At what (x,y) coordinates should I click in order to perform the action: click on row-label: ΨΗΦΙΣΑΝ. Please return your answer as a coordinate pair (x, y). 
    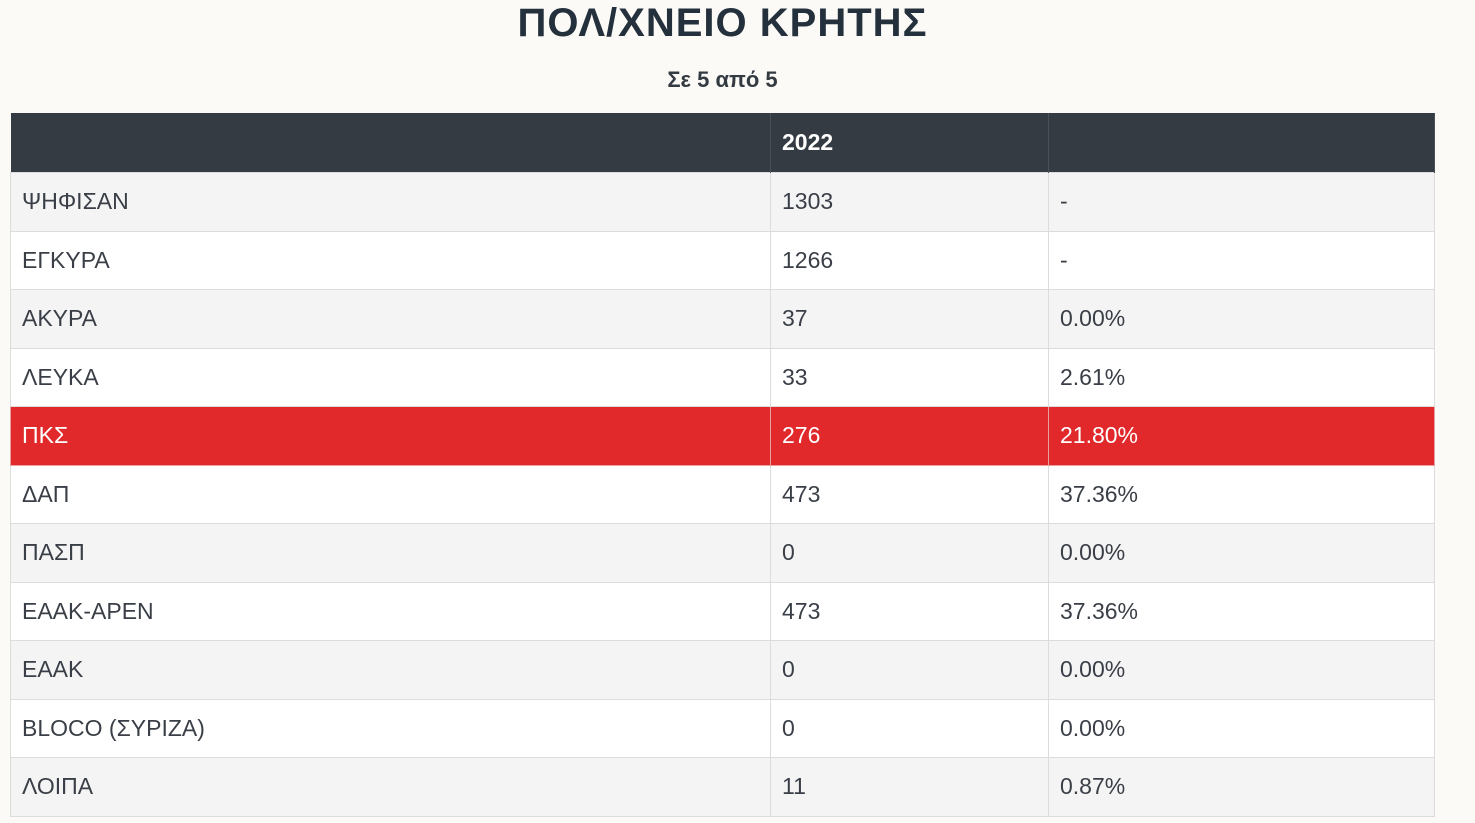
    Looking at the image, I should click on (390, 202).